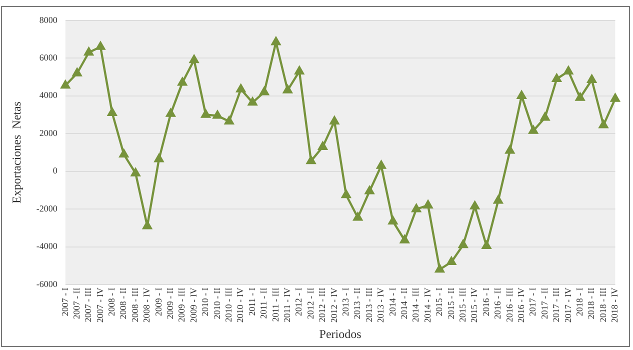 This screenshot has width=633, height=350. I want to click on x-tick-label: 2012 - III, so click(322, 305).